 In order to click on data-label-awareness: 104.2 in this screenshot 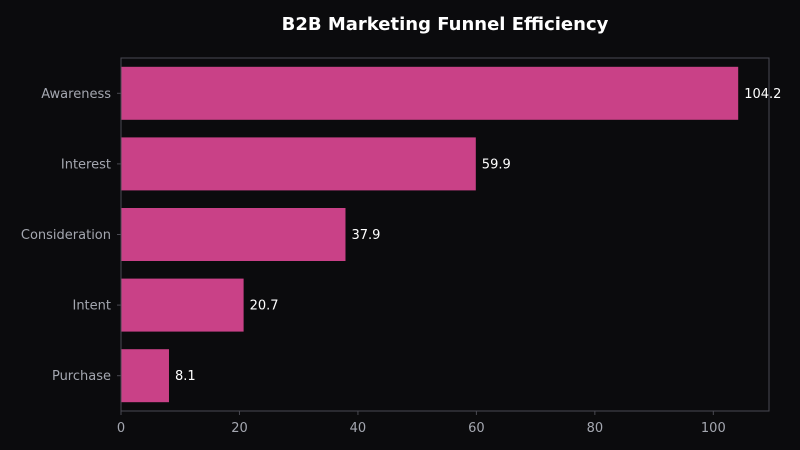, I will do `click(762, 94)`.